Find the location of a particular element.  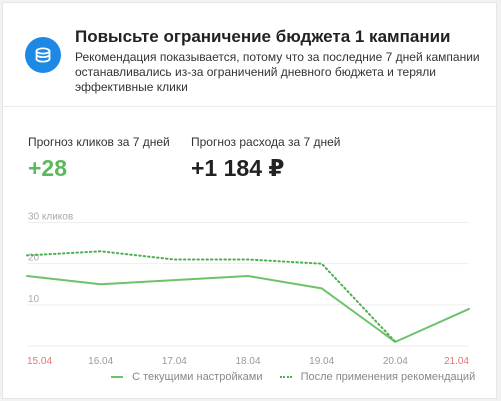

coins-icon is located at coordinates (43, 55).